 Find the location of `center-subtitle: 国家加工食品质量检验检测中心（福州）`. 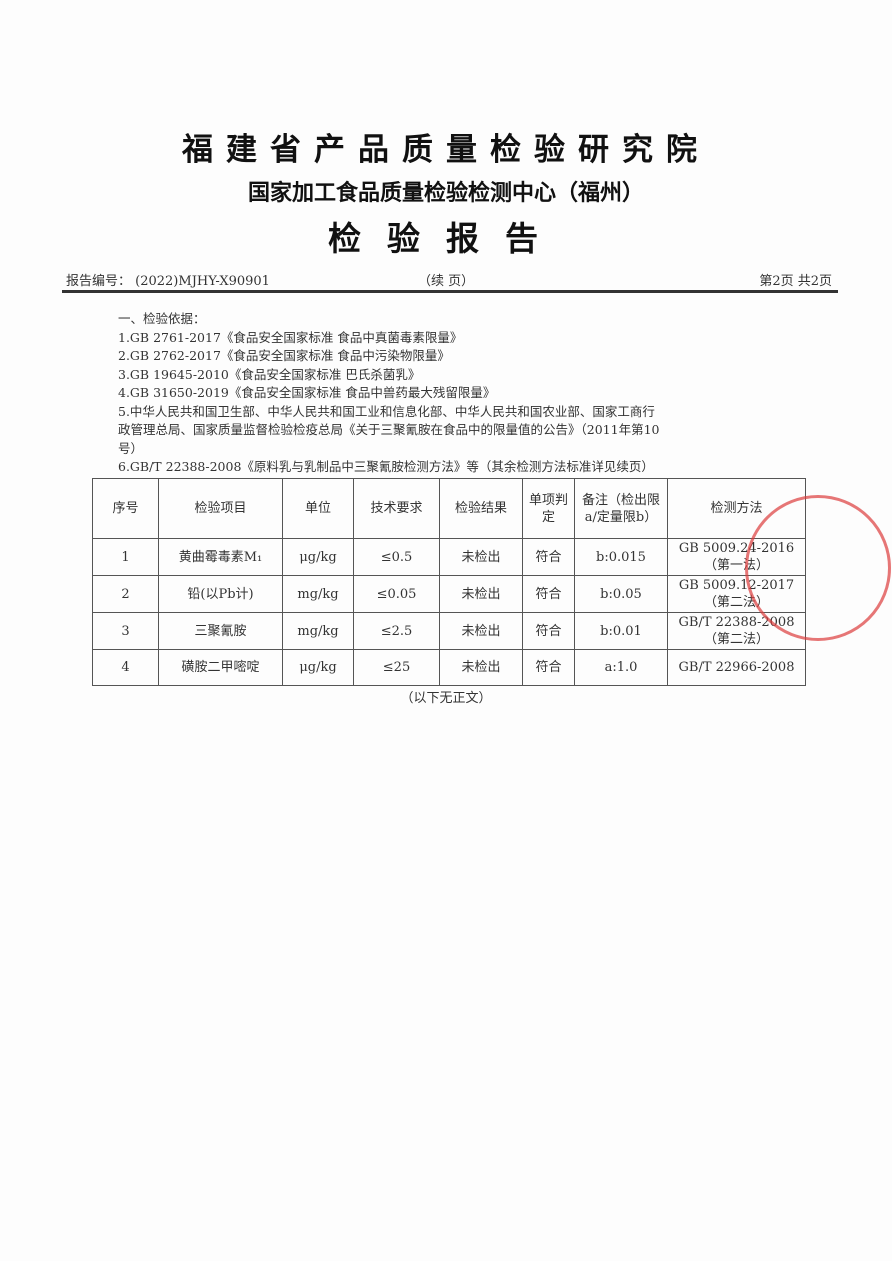

center-subtitle: 国家加工食品质量检验检测中心（福州） is located at coordinates (445, 193).